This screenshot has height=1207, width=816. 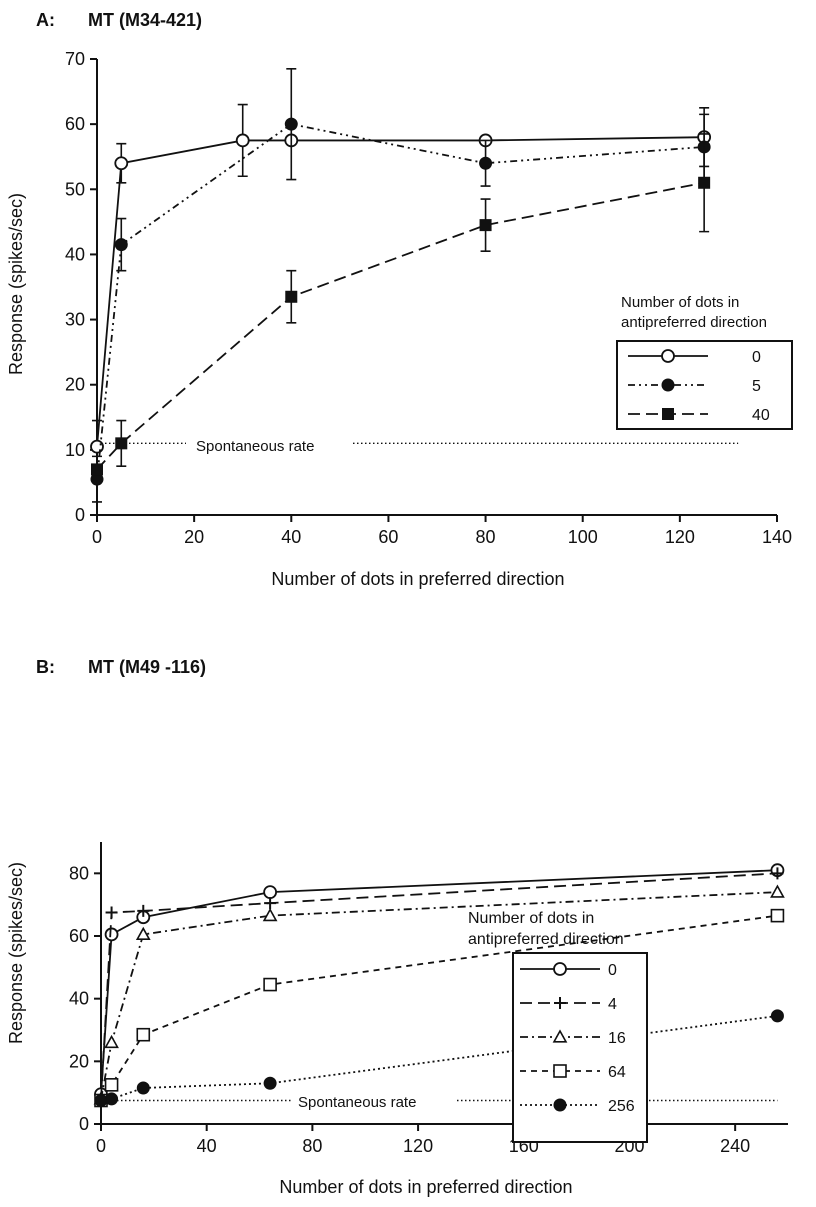 I want to click on panel-b-x-tick-label: 40, so click(x=207, y=1146).